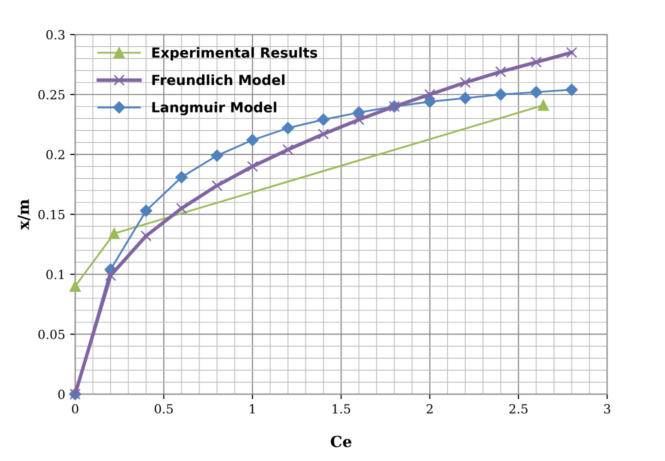 The width and height of the screenshot is (665, 461). Describe the element at coordinates (163, 409) in the screenshot. I see `x-tick-label: 0.5` at that location.